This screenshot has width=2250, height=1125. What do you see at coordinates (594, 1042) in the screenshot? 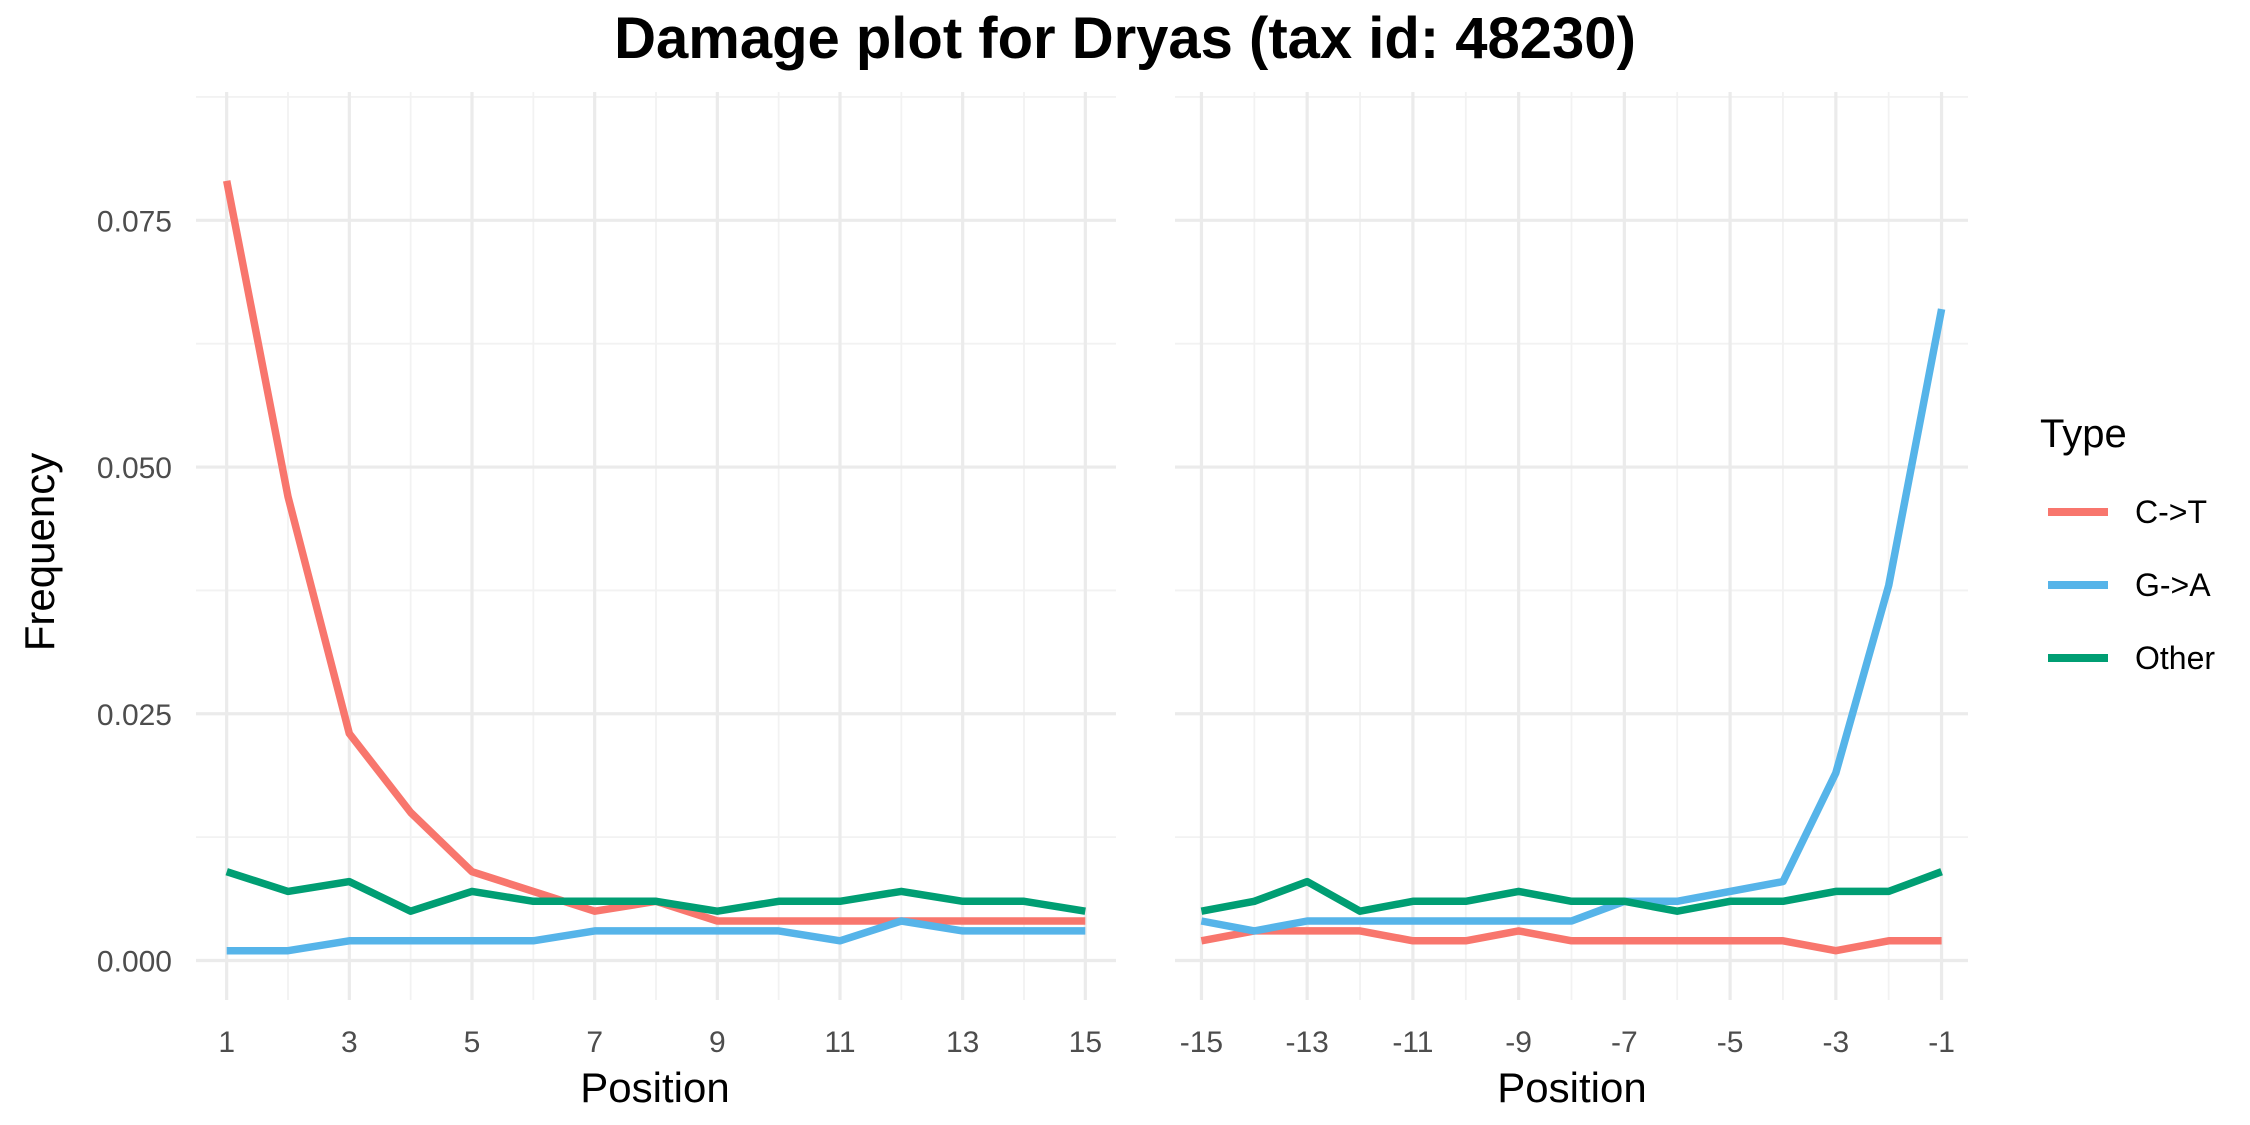
I see `x-tick-label: 7` at bounding box center [594, 1042].